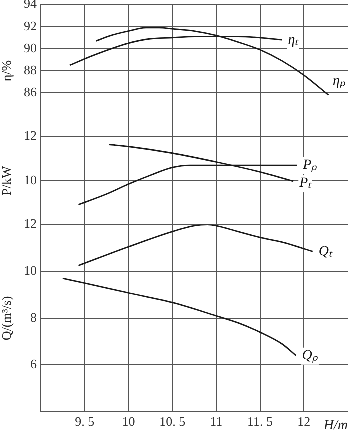 The image size is (348, 434). I want to click on y-tick-label: 92, so click(30, 26).